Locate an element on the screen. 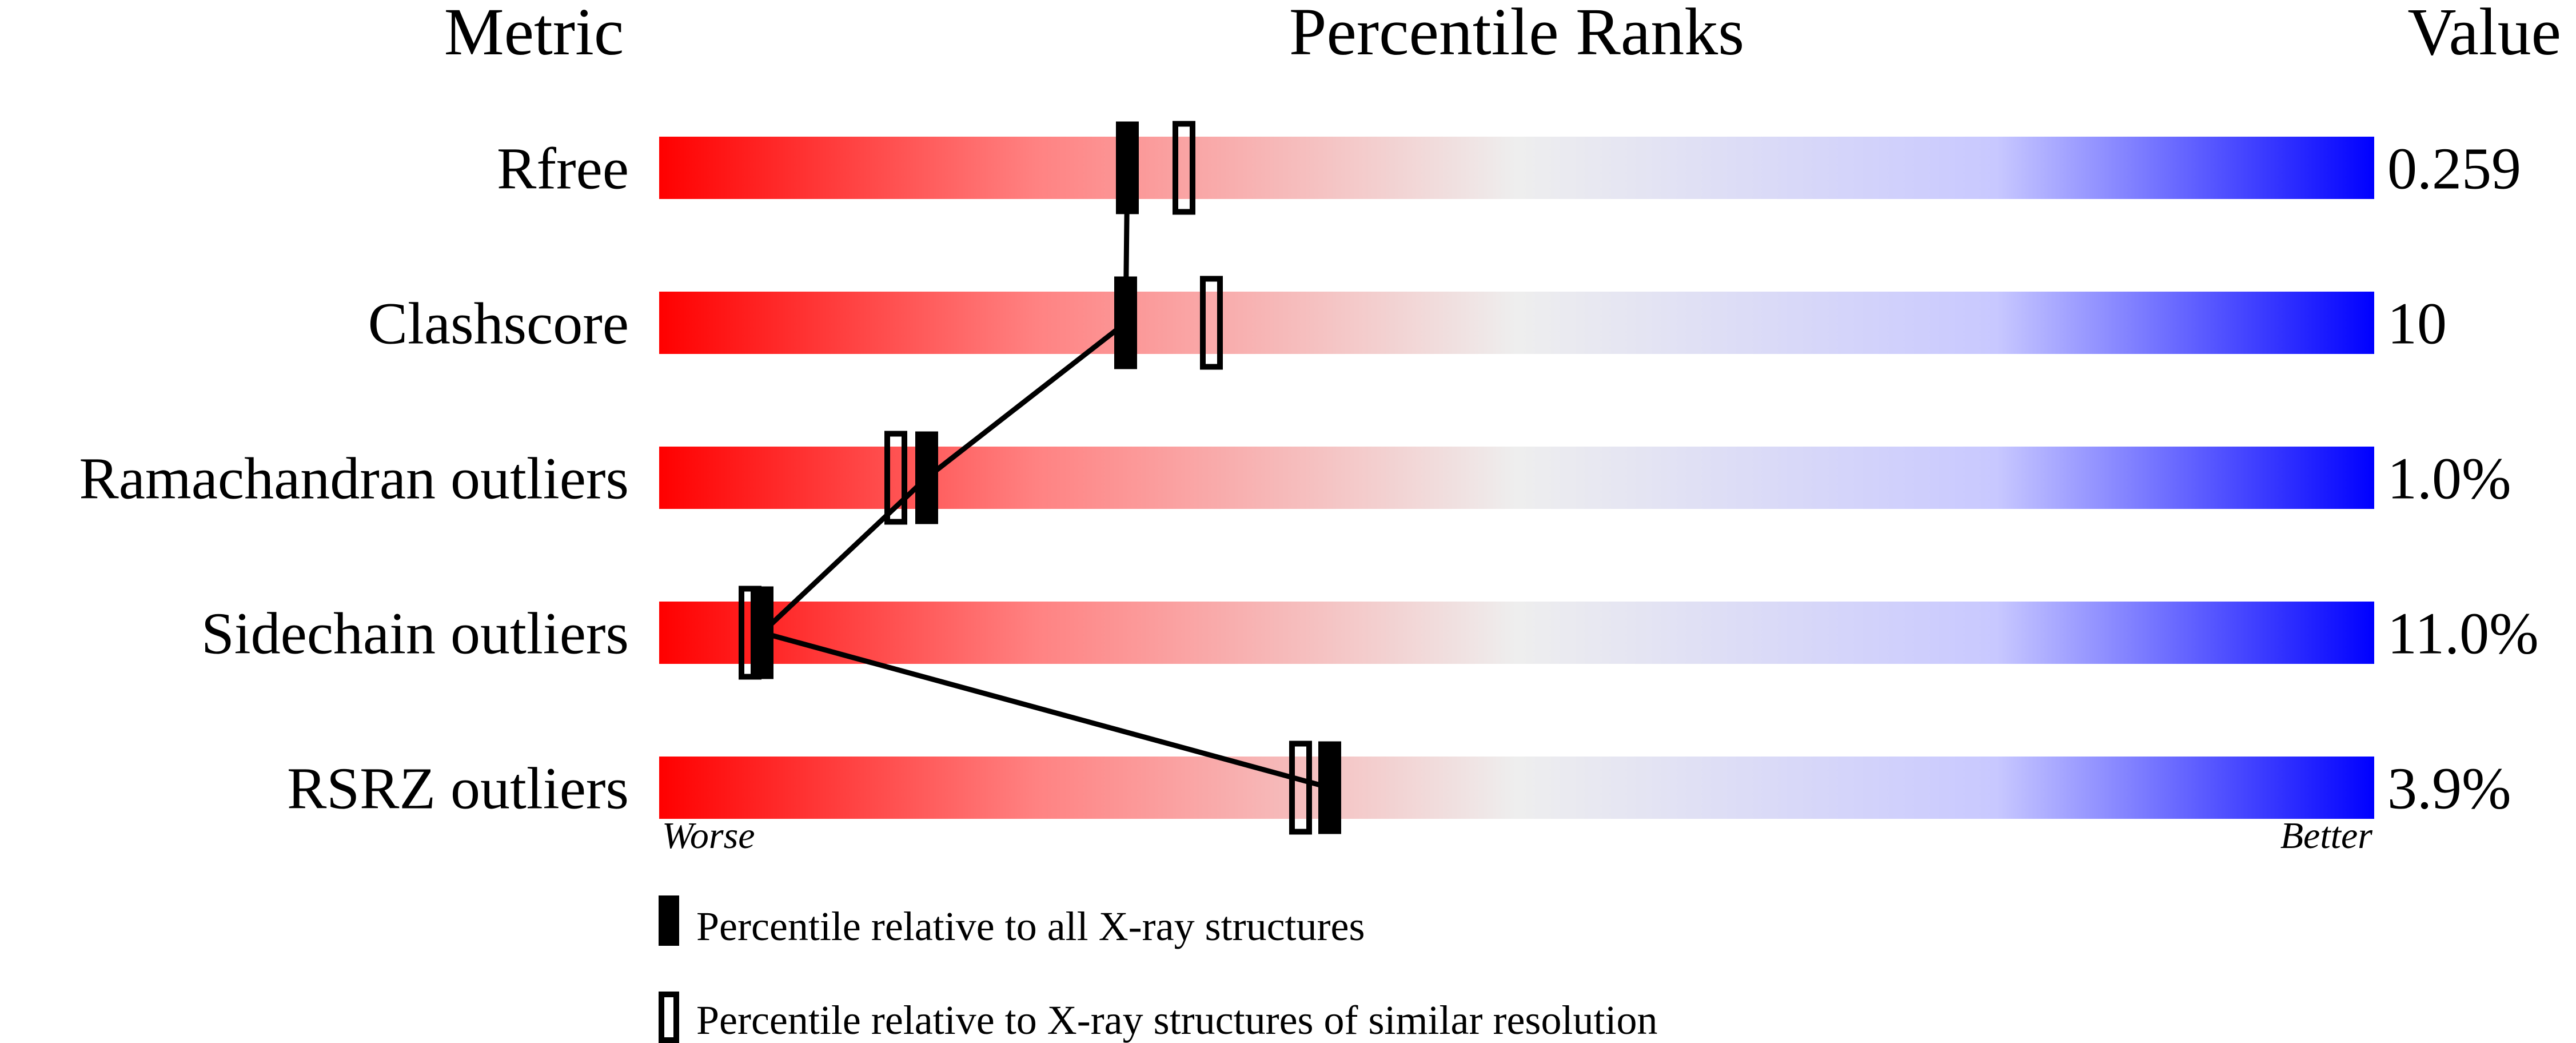 The width and height of the screenshot is (2576, 1043). metric-value: 1.0% is located at coordinates (2449, 479).